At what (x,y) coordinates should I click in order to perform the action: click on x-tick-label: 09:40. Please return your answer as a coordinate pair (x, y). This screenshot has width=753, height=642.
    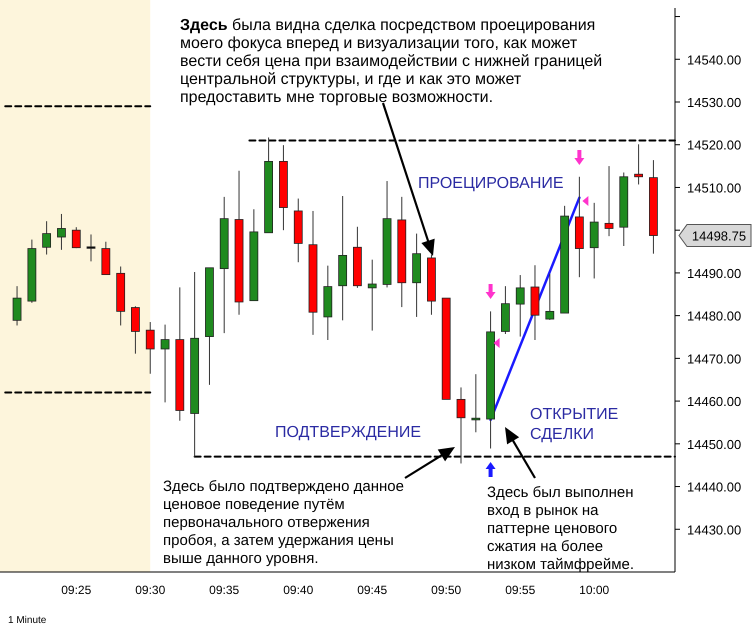
    Looking at the image, I should click on (298, 590).